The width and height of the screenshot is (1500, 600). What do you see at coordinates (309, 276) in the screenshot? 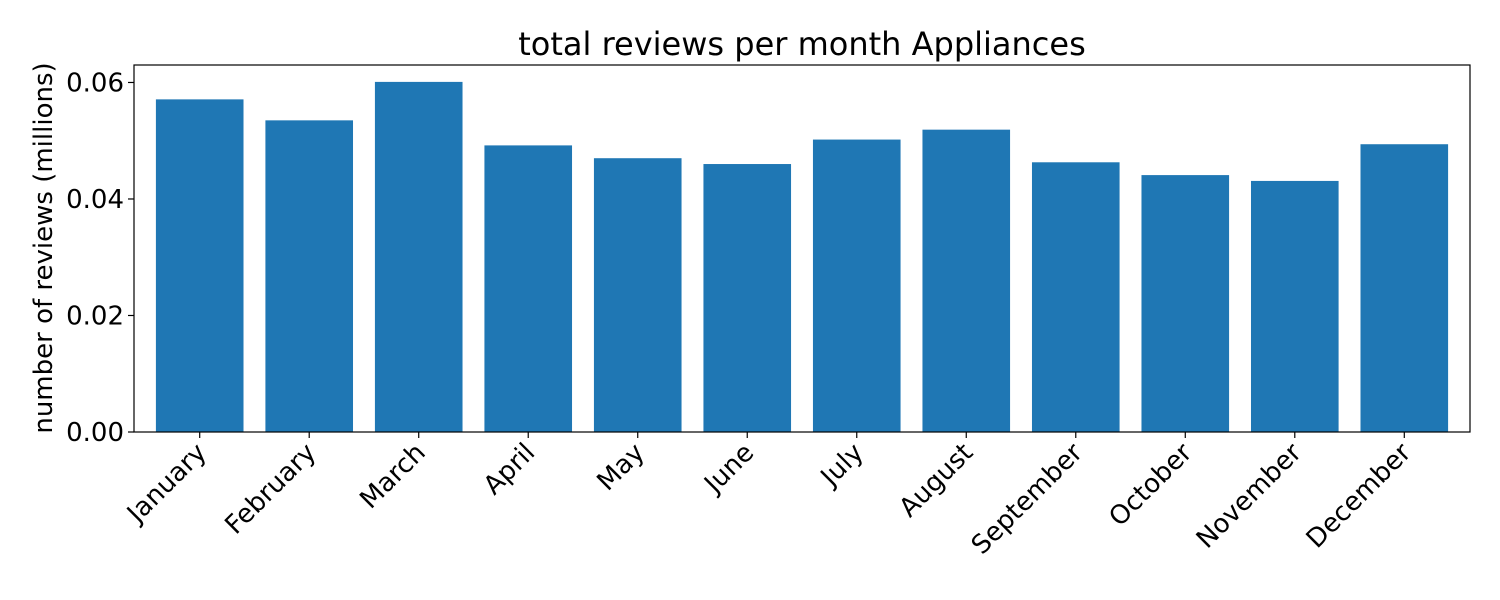
I see `bar-february` at bounding box center [309, 276].